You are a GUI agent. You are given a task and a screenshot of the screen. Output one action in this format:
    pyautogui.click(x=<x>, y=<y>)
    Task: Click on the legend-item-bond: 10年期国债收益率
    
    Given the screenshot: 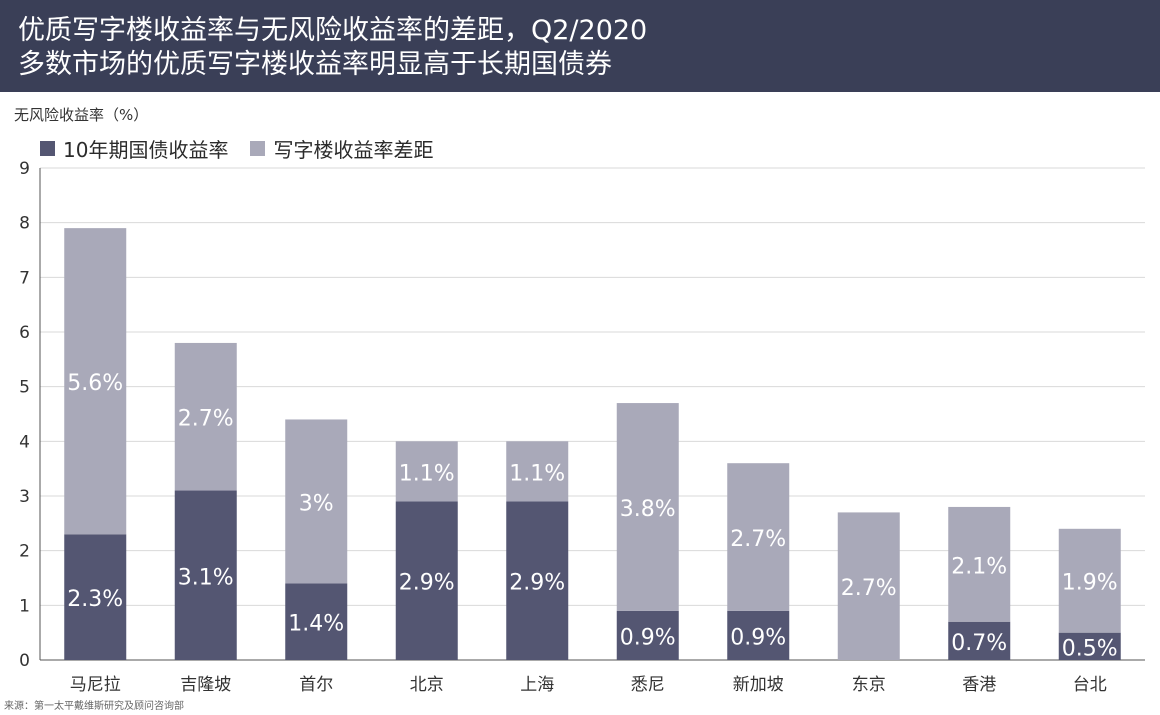 What is the action you would take?
    pyautogui.click(x=134, y=148)
    